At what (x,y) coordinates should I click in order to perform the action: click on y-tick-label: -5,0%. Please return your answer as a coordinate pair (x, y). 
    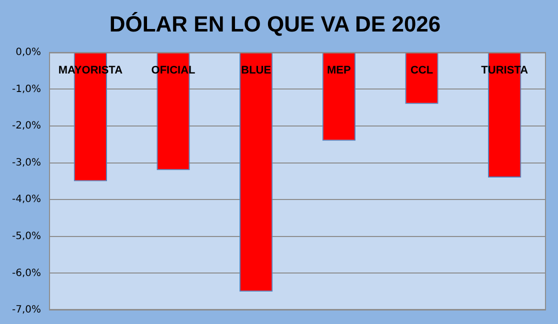
    Looking at the image, I should click on (27, 236).